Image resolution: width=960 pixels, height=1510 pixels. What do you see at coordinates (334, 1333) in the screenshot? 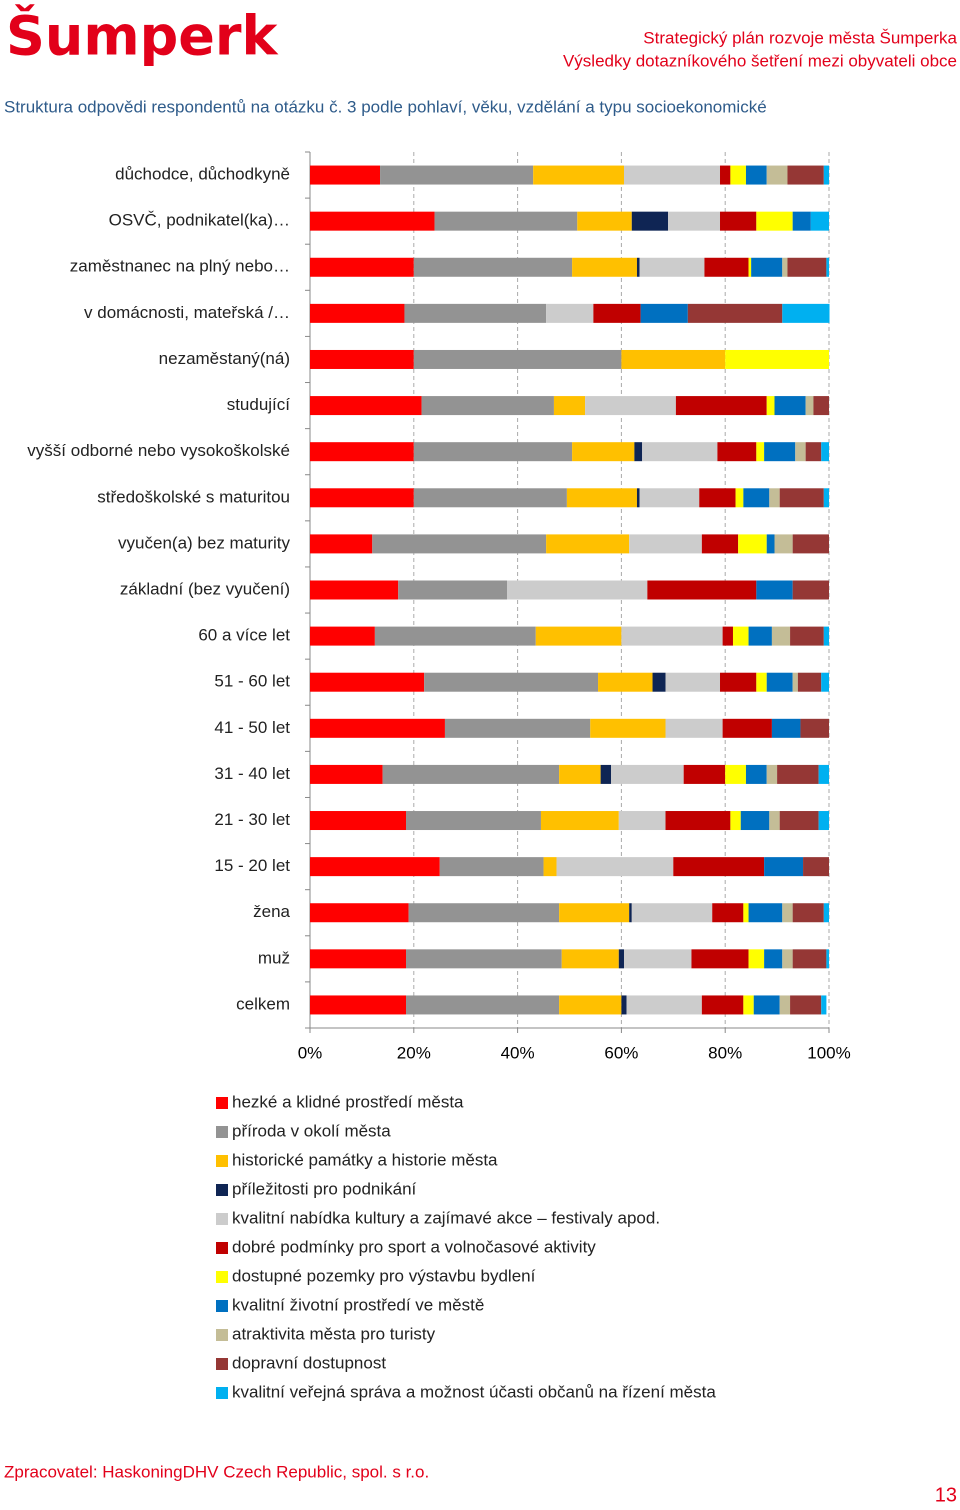
I see `legend-label: atraktivita města pro turisty` at bounding box center [334, 1333].